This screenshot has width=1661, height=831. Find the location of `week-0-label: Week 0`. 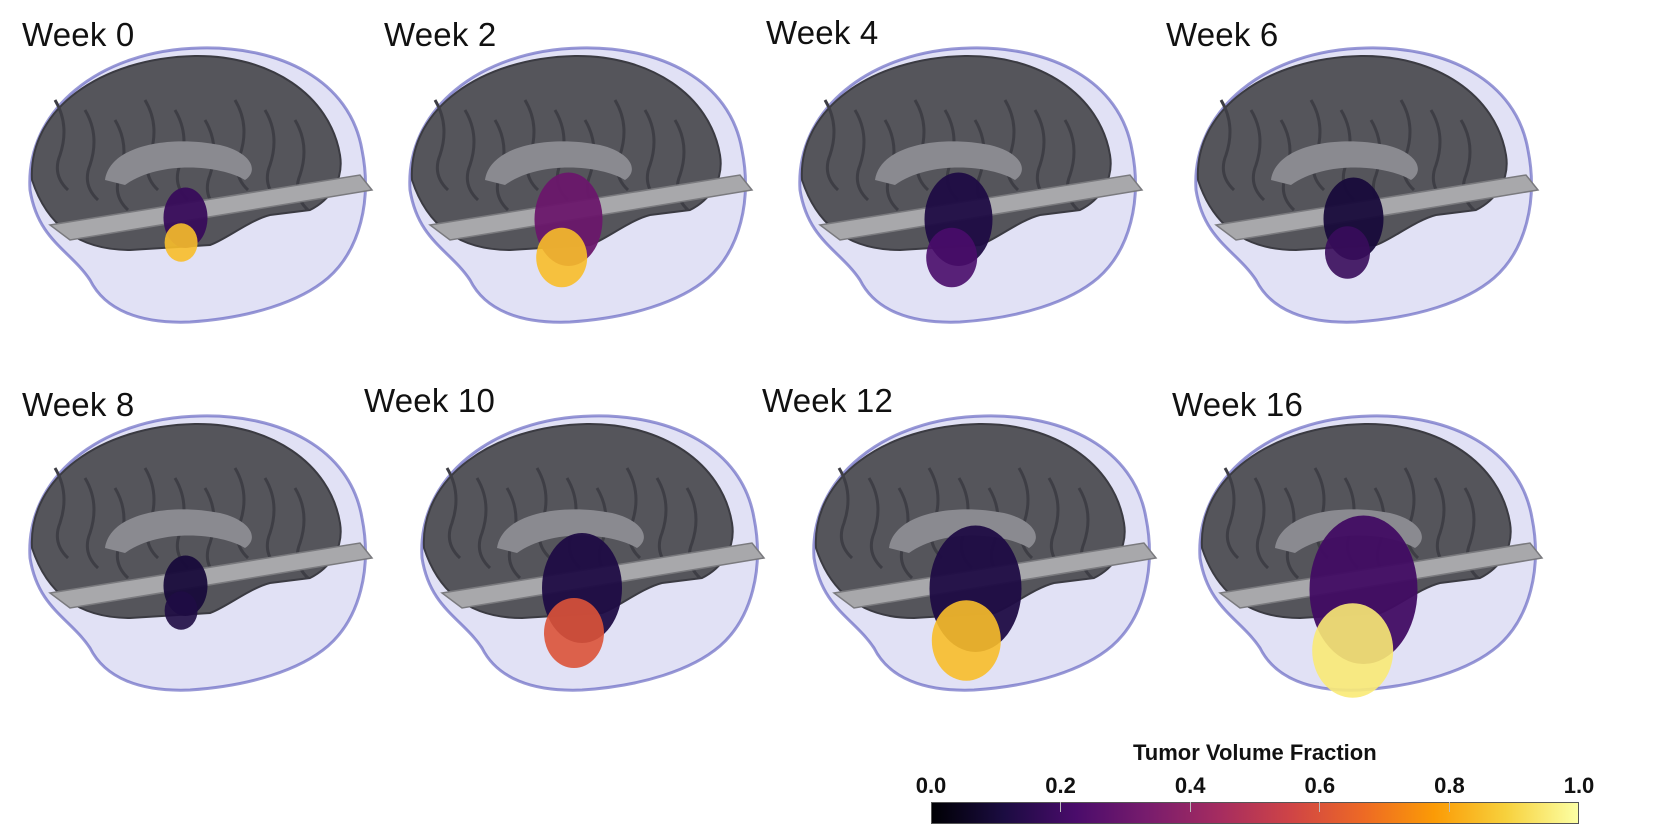

week-0-label: Week 0 is located at coordinates (78, 34).